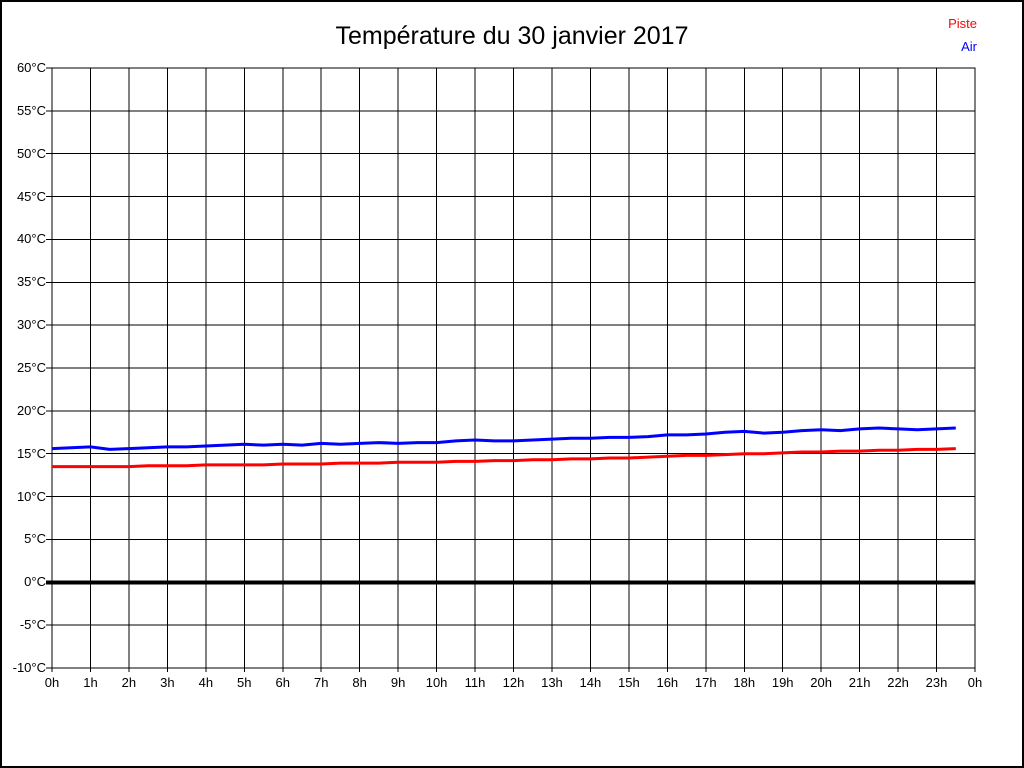  What do you see at coordinates (31, 196) in the screenshot?
I see `y-axis-label: 45°C` at bounding box center [31, 196].